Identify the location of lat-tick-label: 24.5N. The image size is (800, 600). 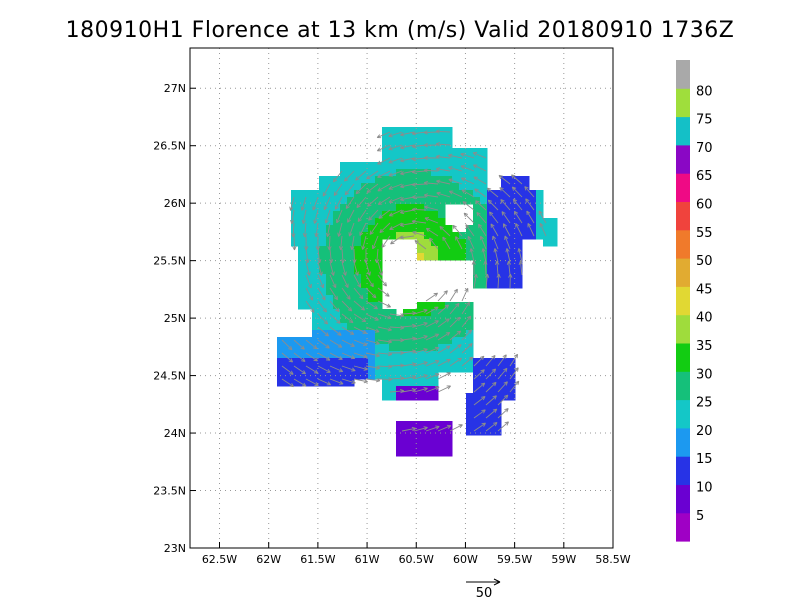
(169, 376).